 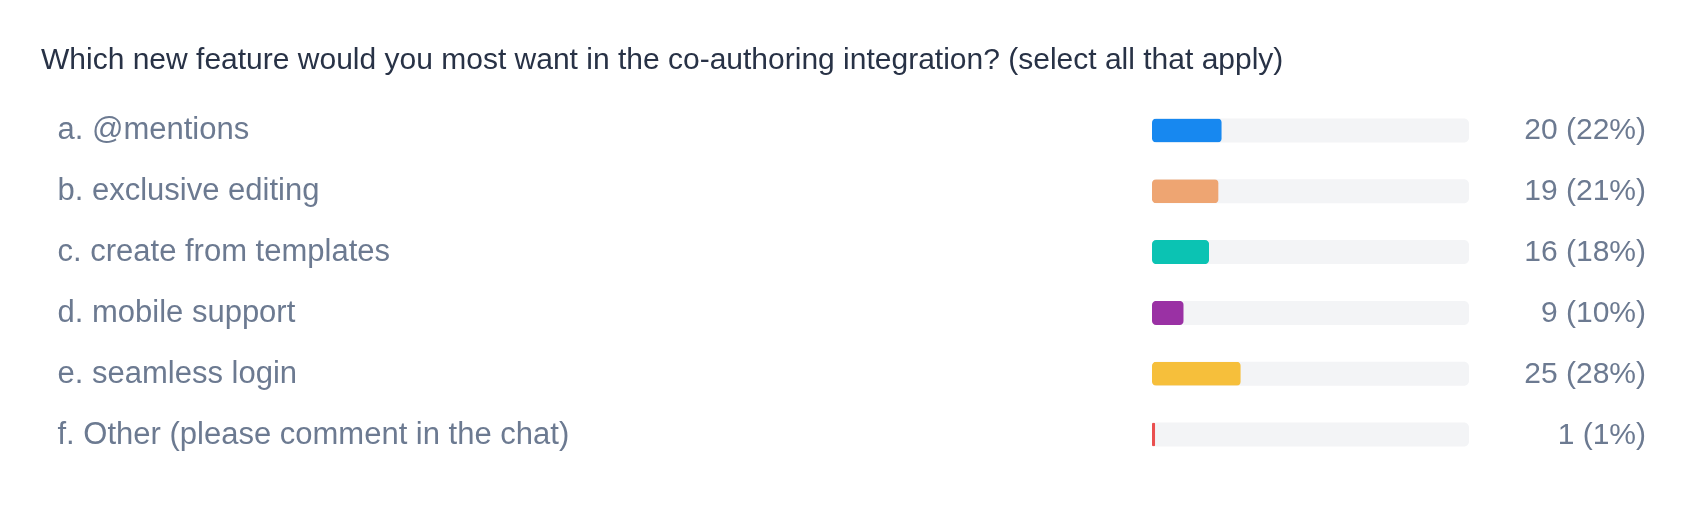 What do you see at coordinates (1585, 190) in the screenshot?
I see `data-label: 19 (21%)` at bounding box center [1585, 190].